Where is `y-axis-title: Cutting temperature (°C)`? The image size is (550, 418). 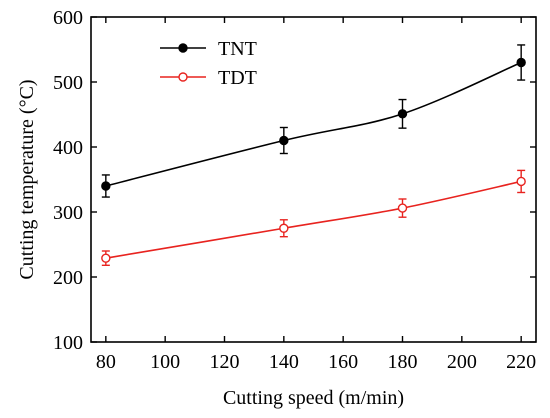 y-axis-title: Cutting temperature (°C) is located at coordinates (27, 179).